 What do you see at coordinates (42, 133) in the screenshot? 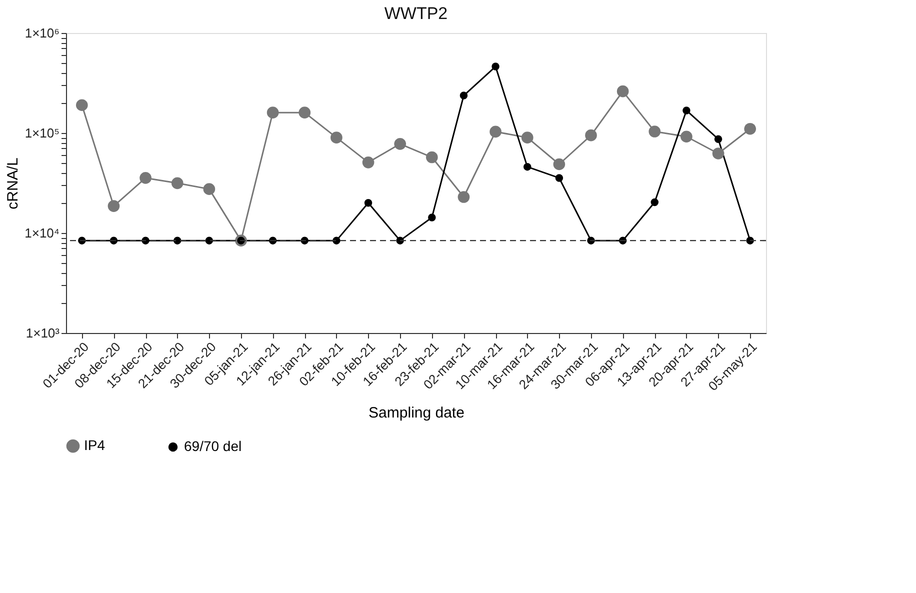
I see `y-tick-label: 1×10⁵` at bounding box center [42, 133].